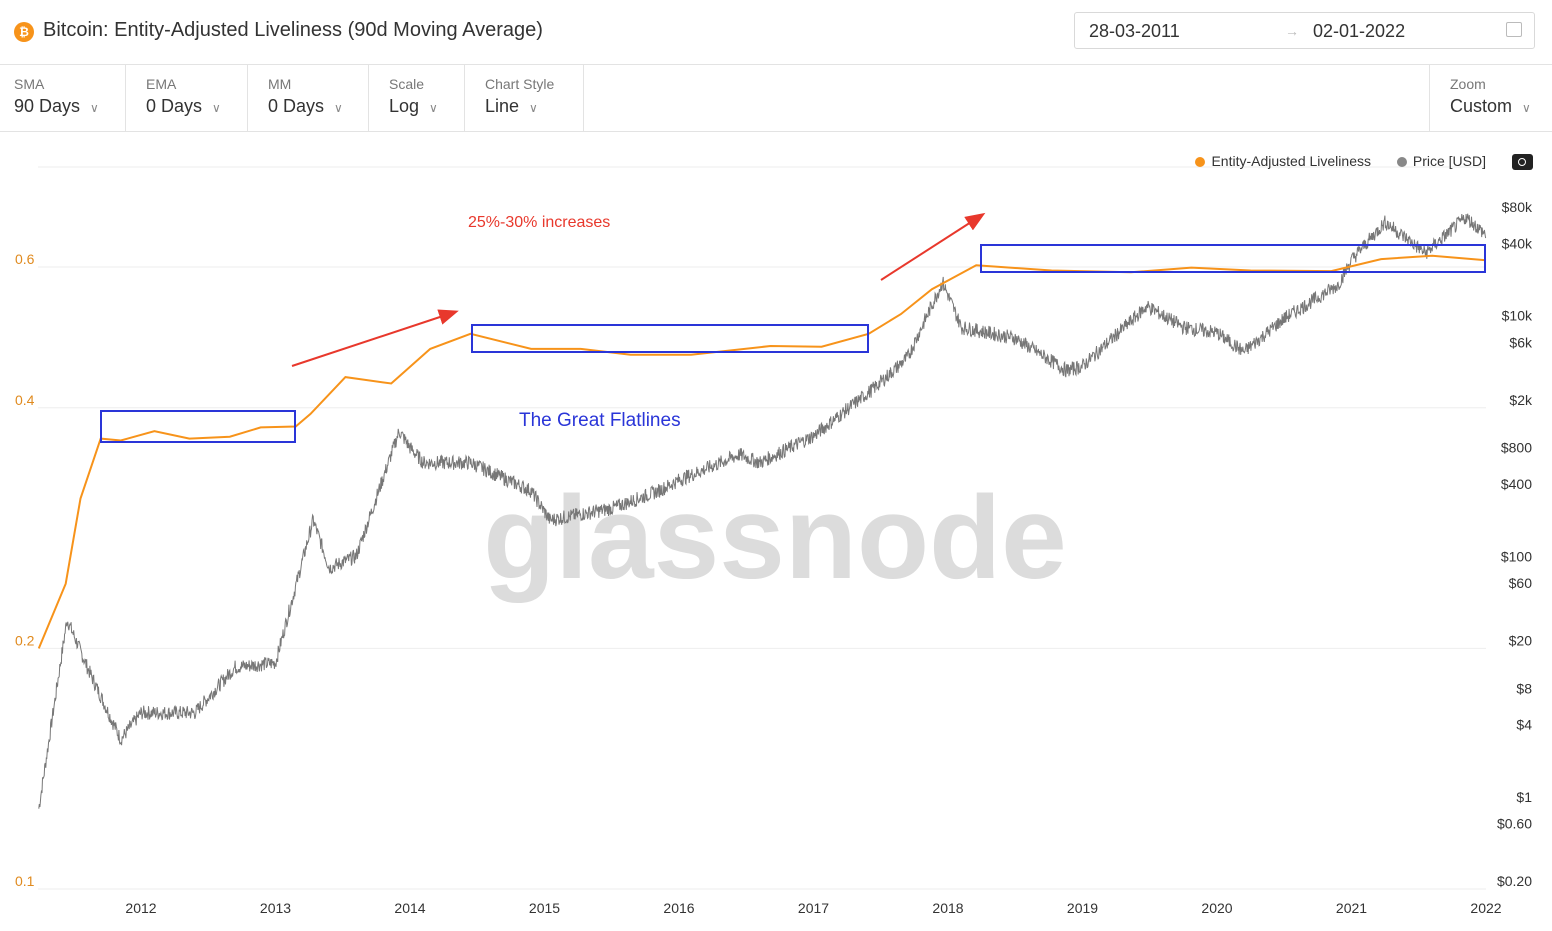 This screenshot has height=931, width=1552. I want to click on scale-select: Scale Log ∨, so click(417, 98).